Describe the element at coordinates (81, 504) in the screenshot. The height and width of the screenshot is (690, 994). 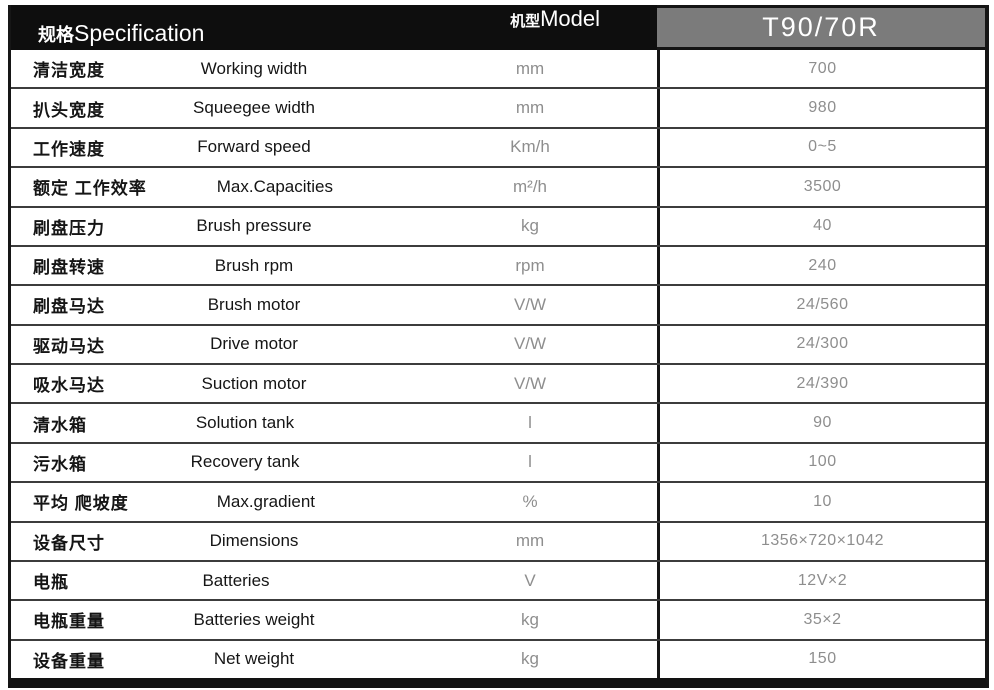
I see `row-label-cn: 平均 爬坡度` at that location.